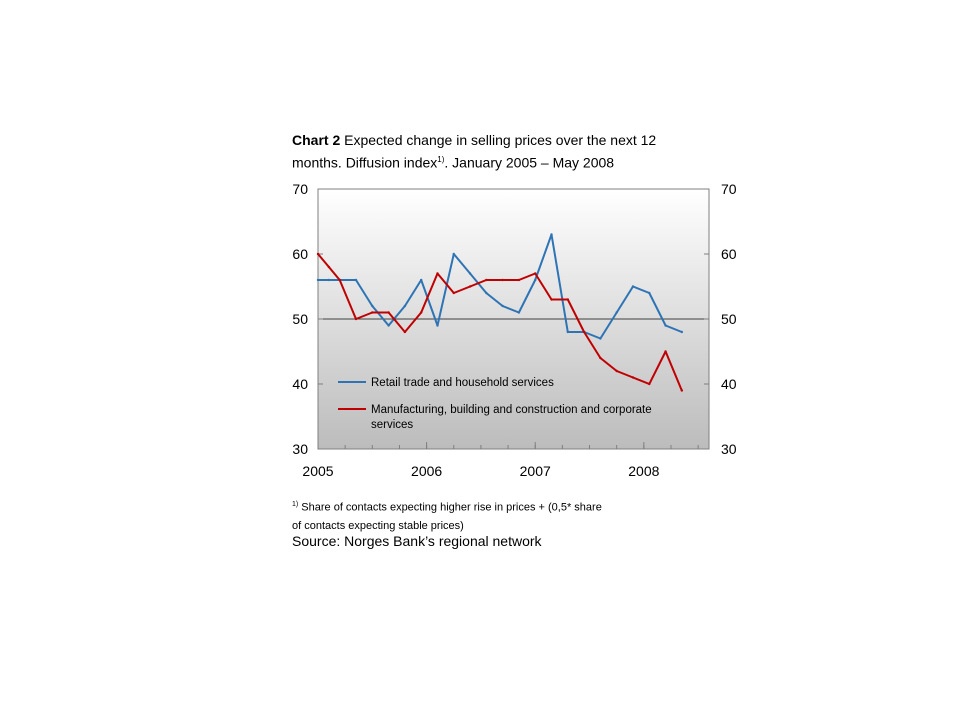 The width and height of the screenshot is (960, 720). I want to click on footnote-line2: of contacts expecting stable prices), so click(378, 525).